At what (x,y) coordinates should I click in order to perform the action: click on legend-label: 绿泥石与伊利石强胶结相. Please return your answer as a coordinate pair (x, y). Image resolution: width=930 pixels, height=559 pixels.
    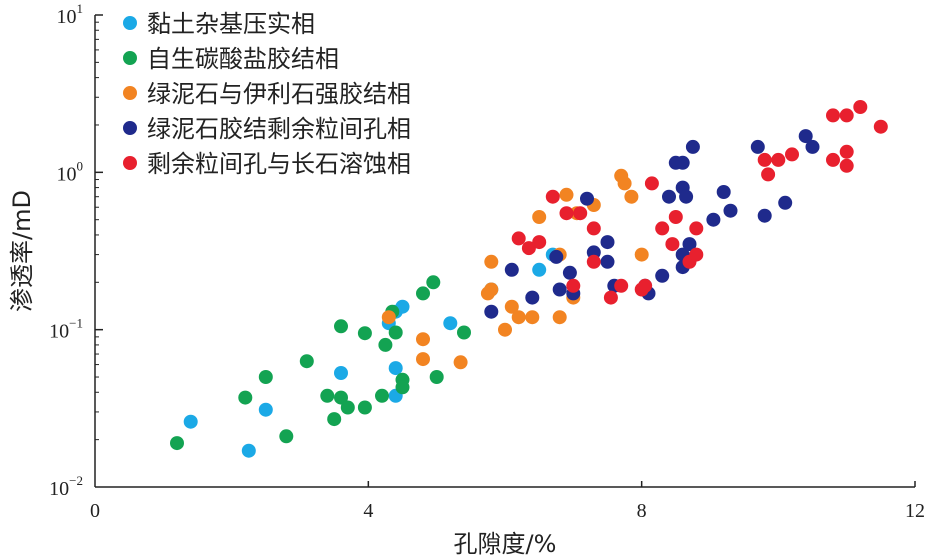
    Looking at the image, I should click on (279, 94).